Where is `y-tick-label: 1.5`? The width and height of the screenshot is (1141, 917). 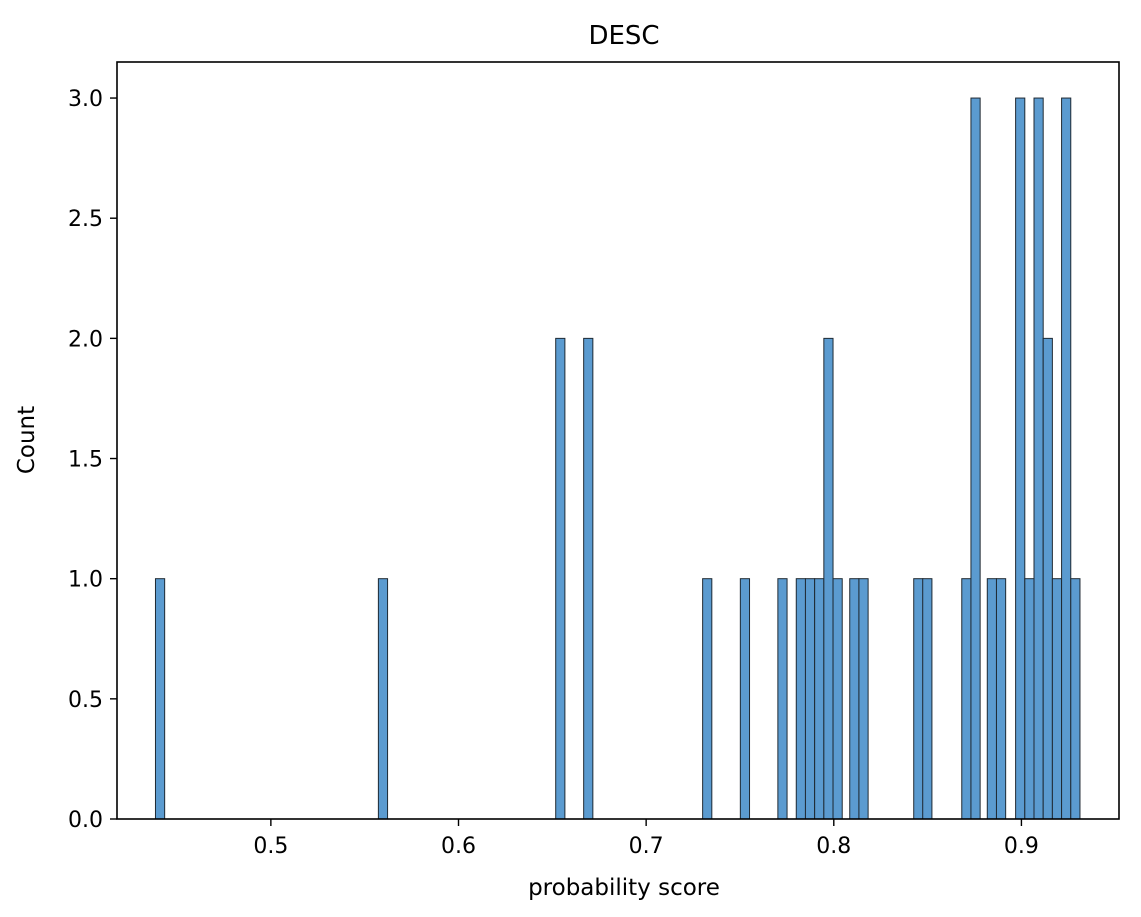 y-tick-label: 1.5 is located at coordinates (85, 460).